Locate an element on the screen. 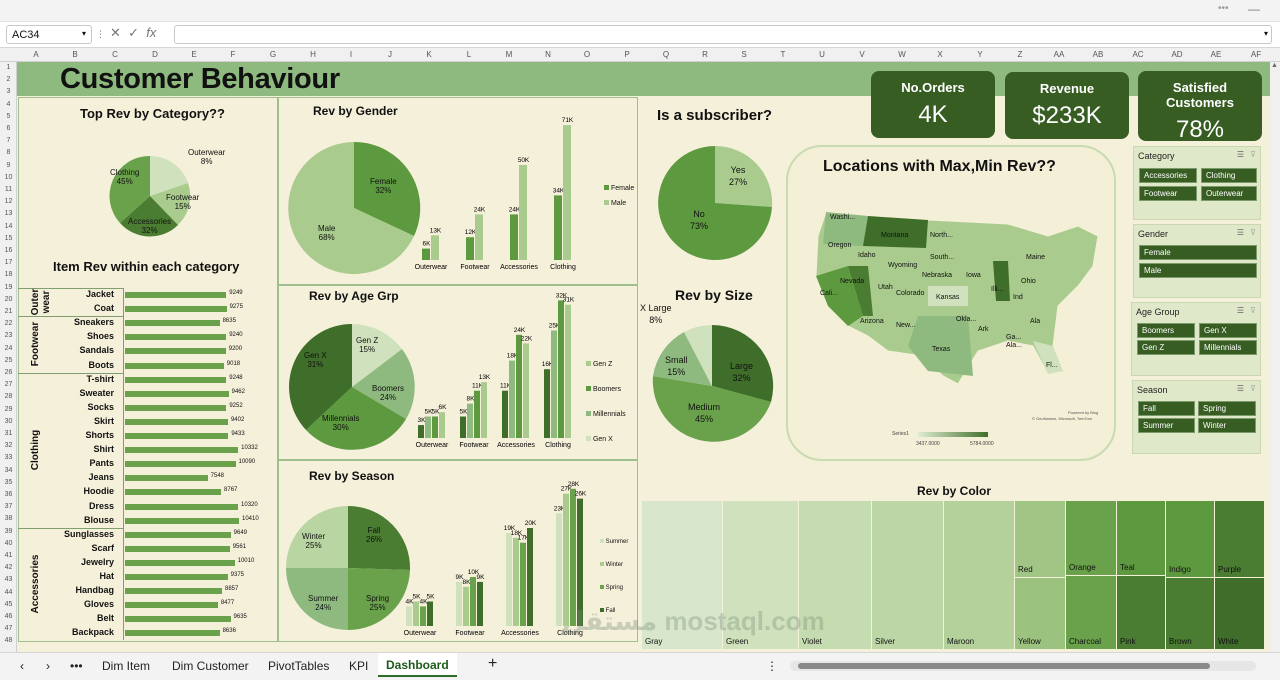  row-header: 46 is located at coordinates (8, 616).